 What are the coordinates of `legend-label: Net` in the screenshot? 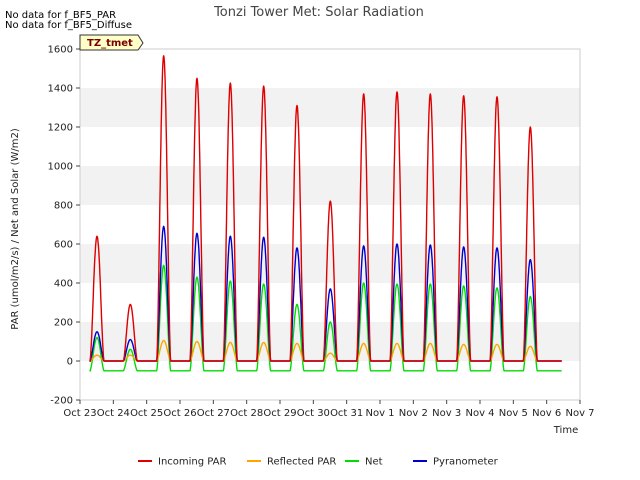 It's located at (374, 462).